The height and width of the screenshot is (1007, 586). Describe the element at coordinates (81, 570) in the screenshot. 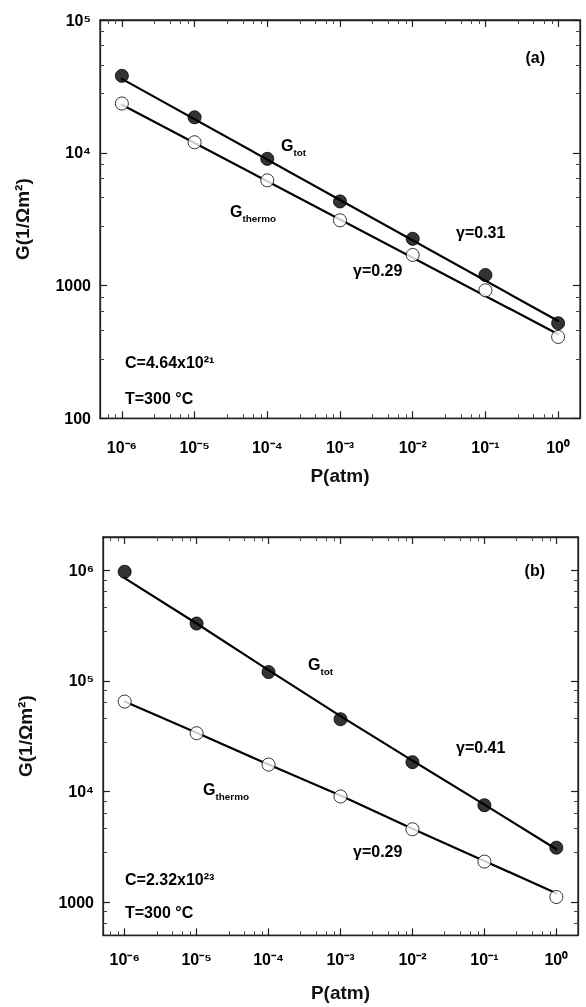

I see `y-tick-label: 10⁶` at that location.